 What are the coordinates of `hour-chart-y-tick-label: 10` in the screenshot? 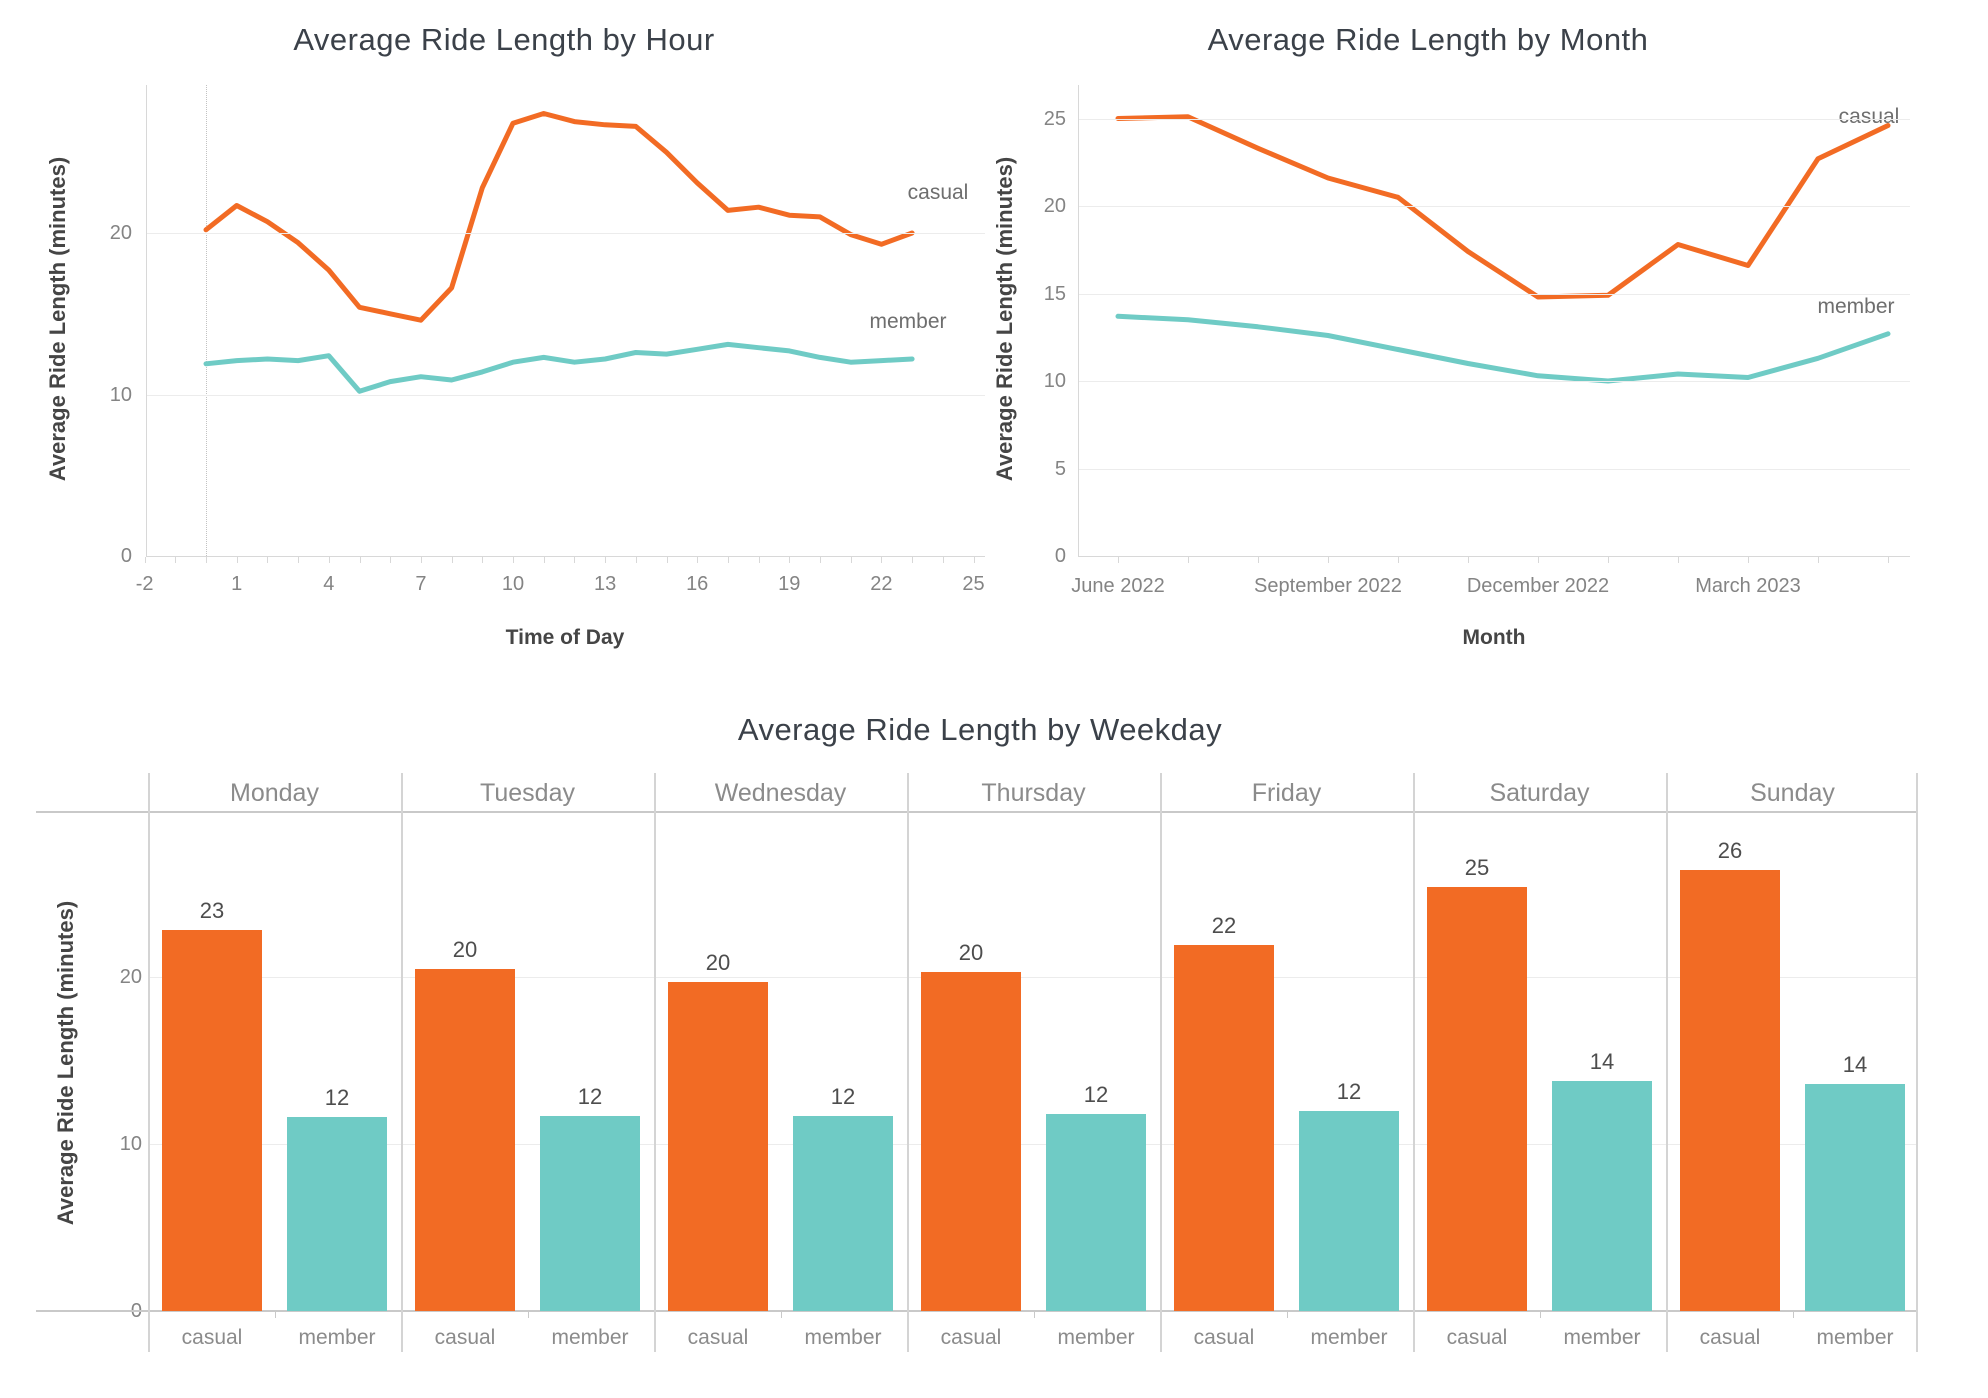 It's located at (120, 394).